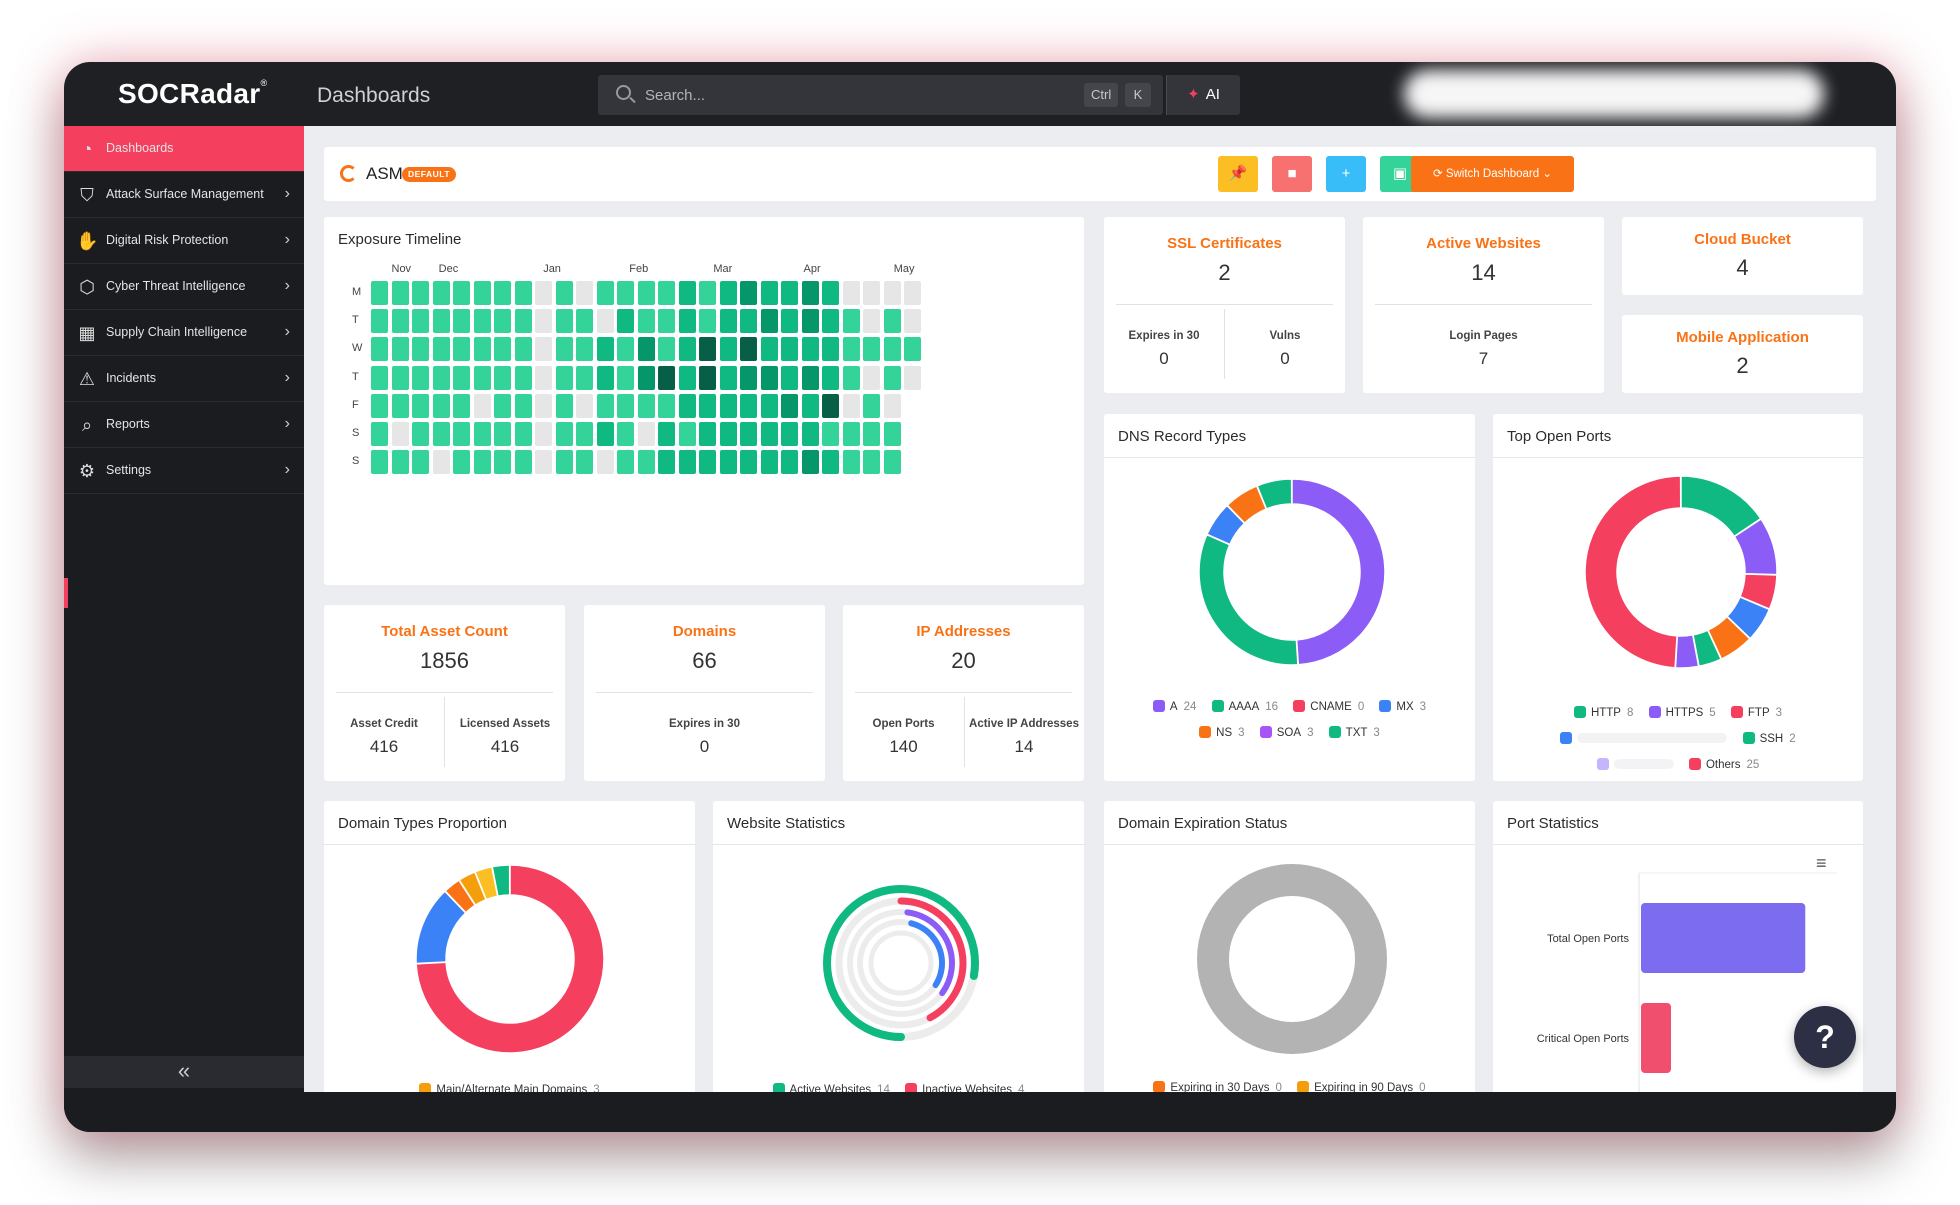  What do you see at coordinates (1328, 707) in the screenshot?
I see `legend-item-cname: CNAME 0` at bounding box center [1328, 707].